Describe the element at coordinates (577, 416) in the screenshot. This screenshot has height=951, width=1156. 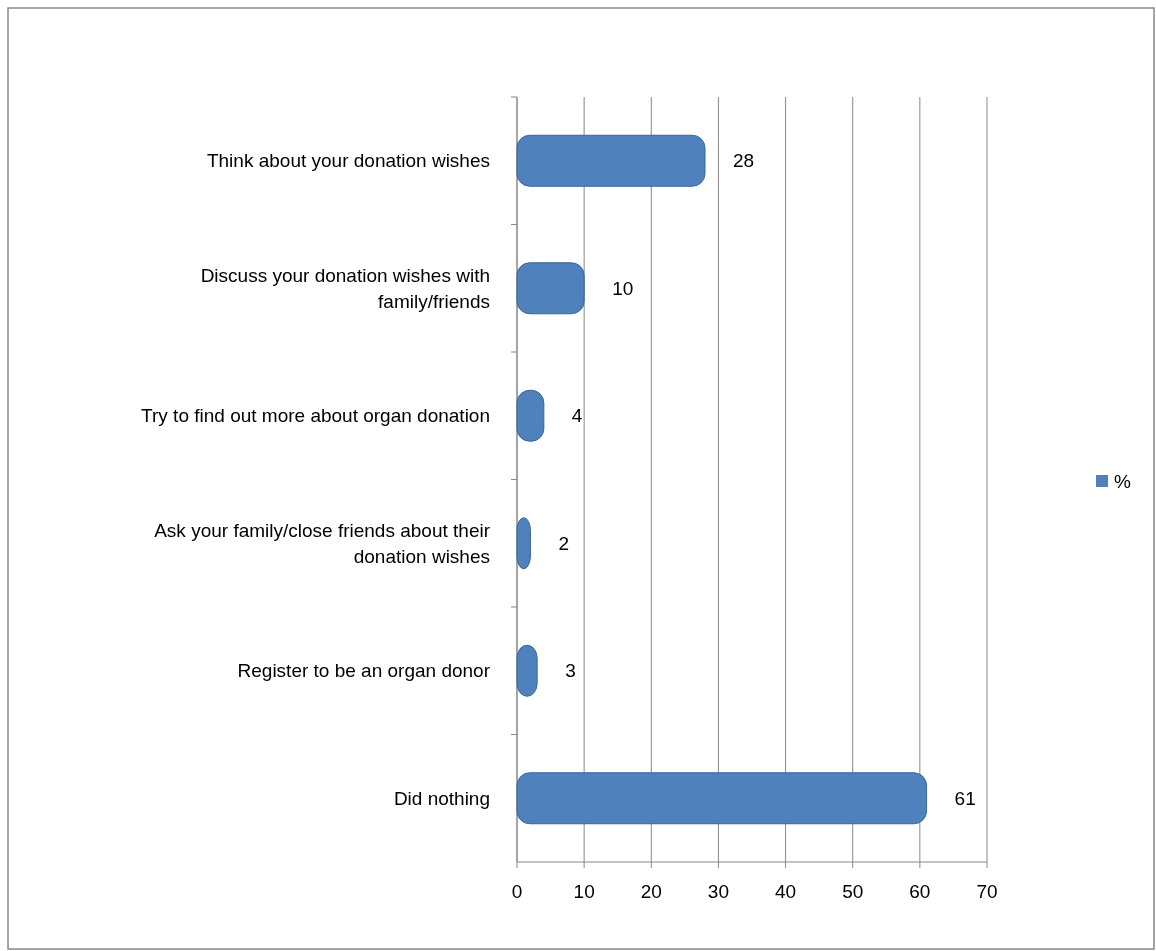
I see `data-label: 4` at that location.